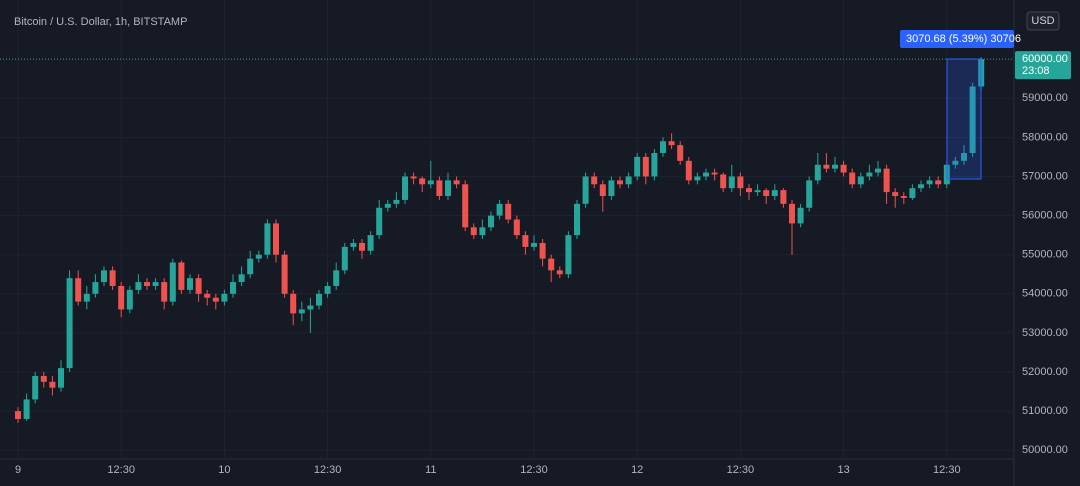 The height and width of the screenshot is (486, 1080). What do you see at coordinates (1045, 450) in the screenshot?
I see `y-tick-label: 50000.00` at bounding box center [1045, 450].